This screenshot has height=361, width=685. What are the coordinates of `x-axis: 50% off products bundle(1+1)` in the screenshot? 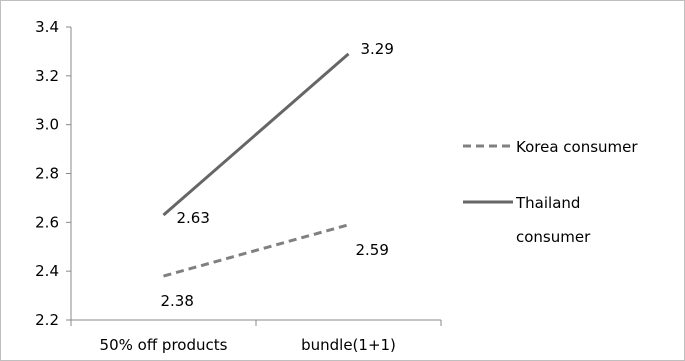 It's located at (256, 336).